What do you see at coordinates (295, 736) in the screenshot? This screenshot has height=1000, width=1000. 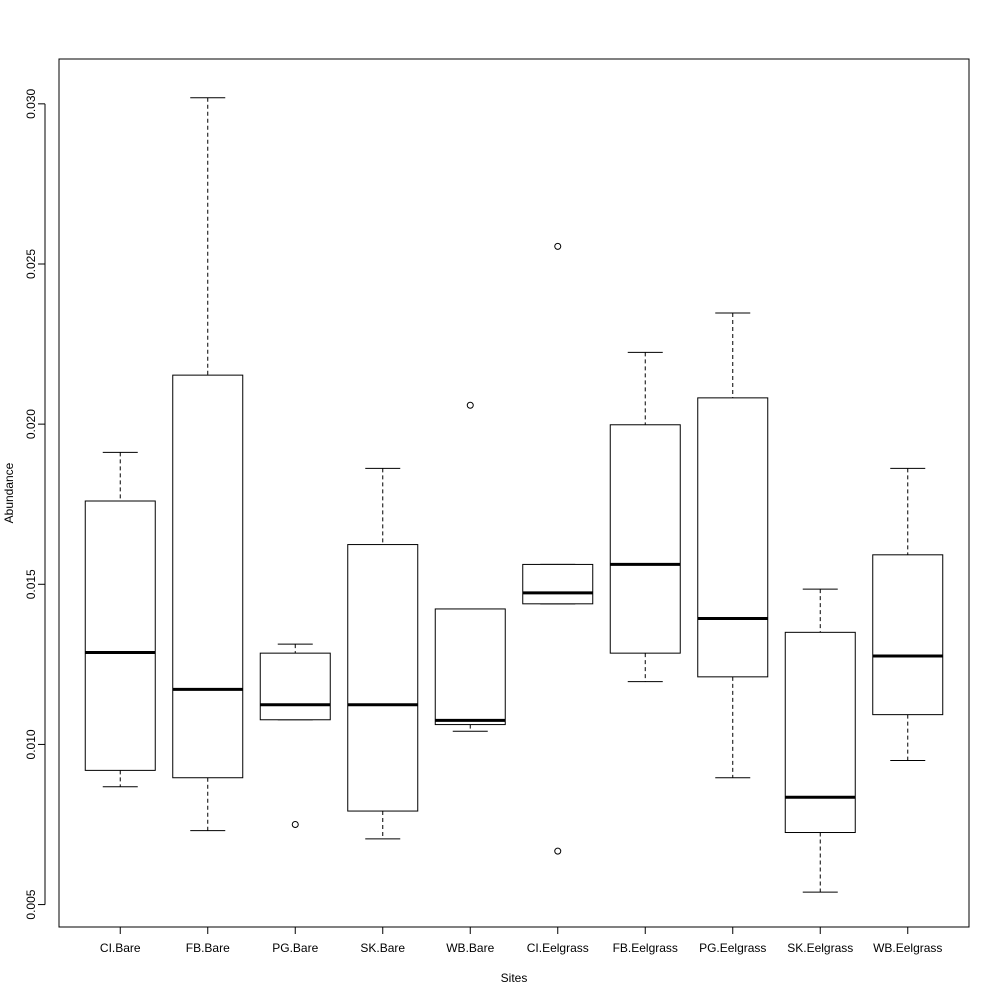 I see `box-pg-bare` at bounding box center [295, 736].